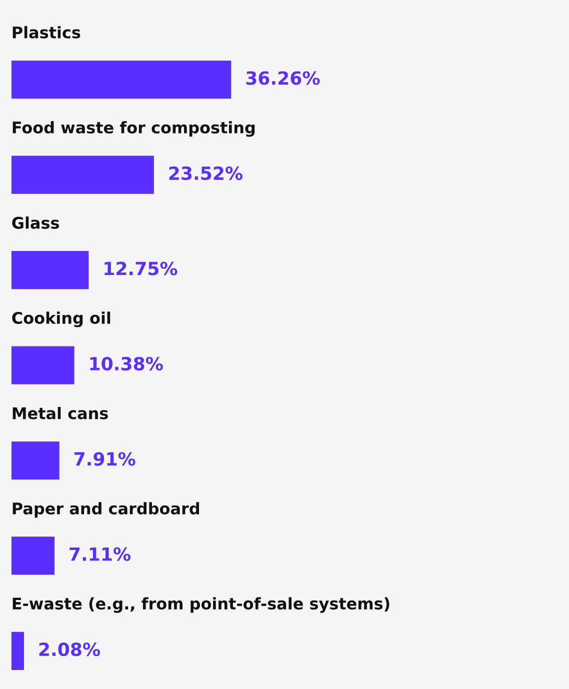 The image size is (569, 689). Describe the element at coordinates (133, 129) in the screenshot. I see `y-tick-label: Food waste for composting` at that location.